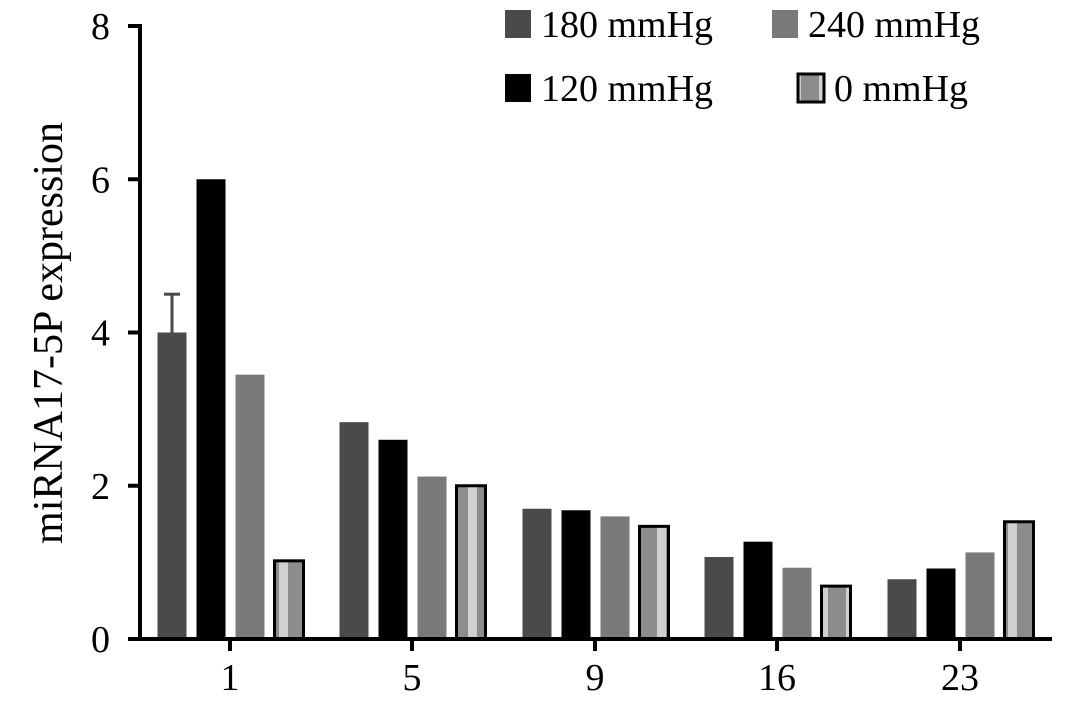 The image size is (1066, 711). What do you see at coordinates (100, 180) in the screenshot?
I see `y-tick-label: 6` at bounding box center [100, 180].